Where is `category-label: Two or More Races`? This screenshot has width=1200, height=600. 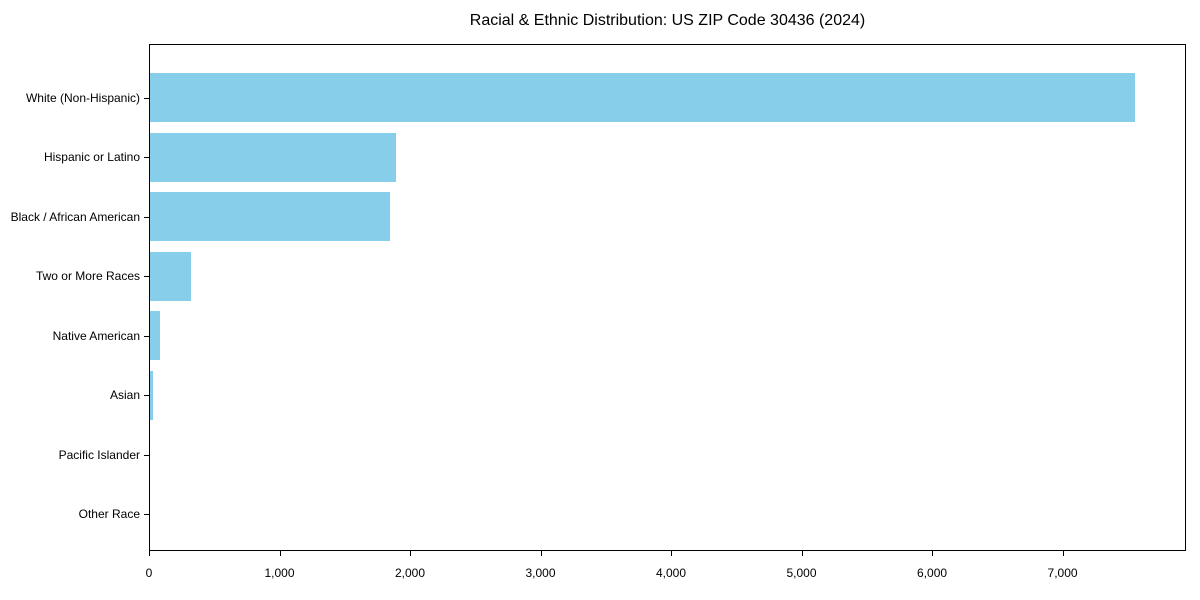
category-label: Two or More Races is located at coordinates (87, 276).